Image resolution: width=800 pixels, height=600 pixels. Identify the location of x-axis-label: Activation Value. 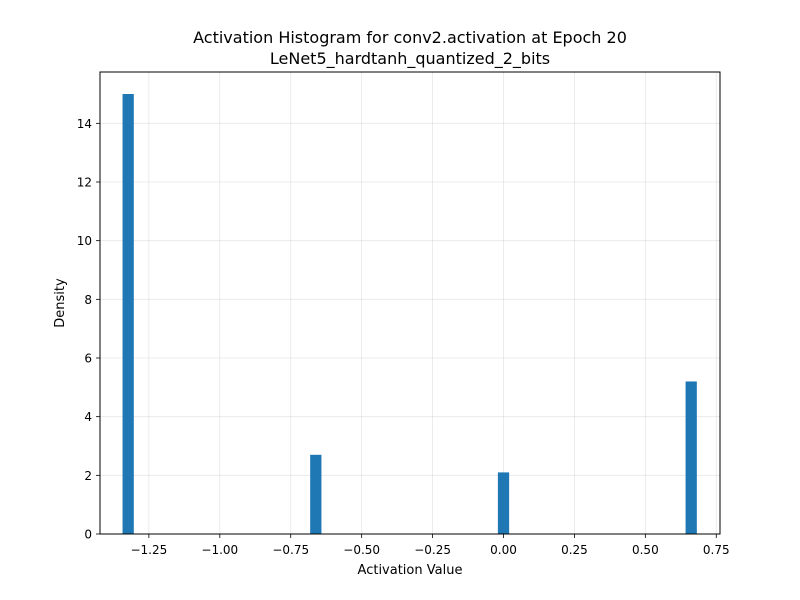
(410, 570).